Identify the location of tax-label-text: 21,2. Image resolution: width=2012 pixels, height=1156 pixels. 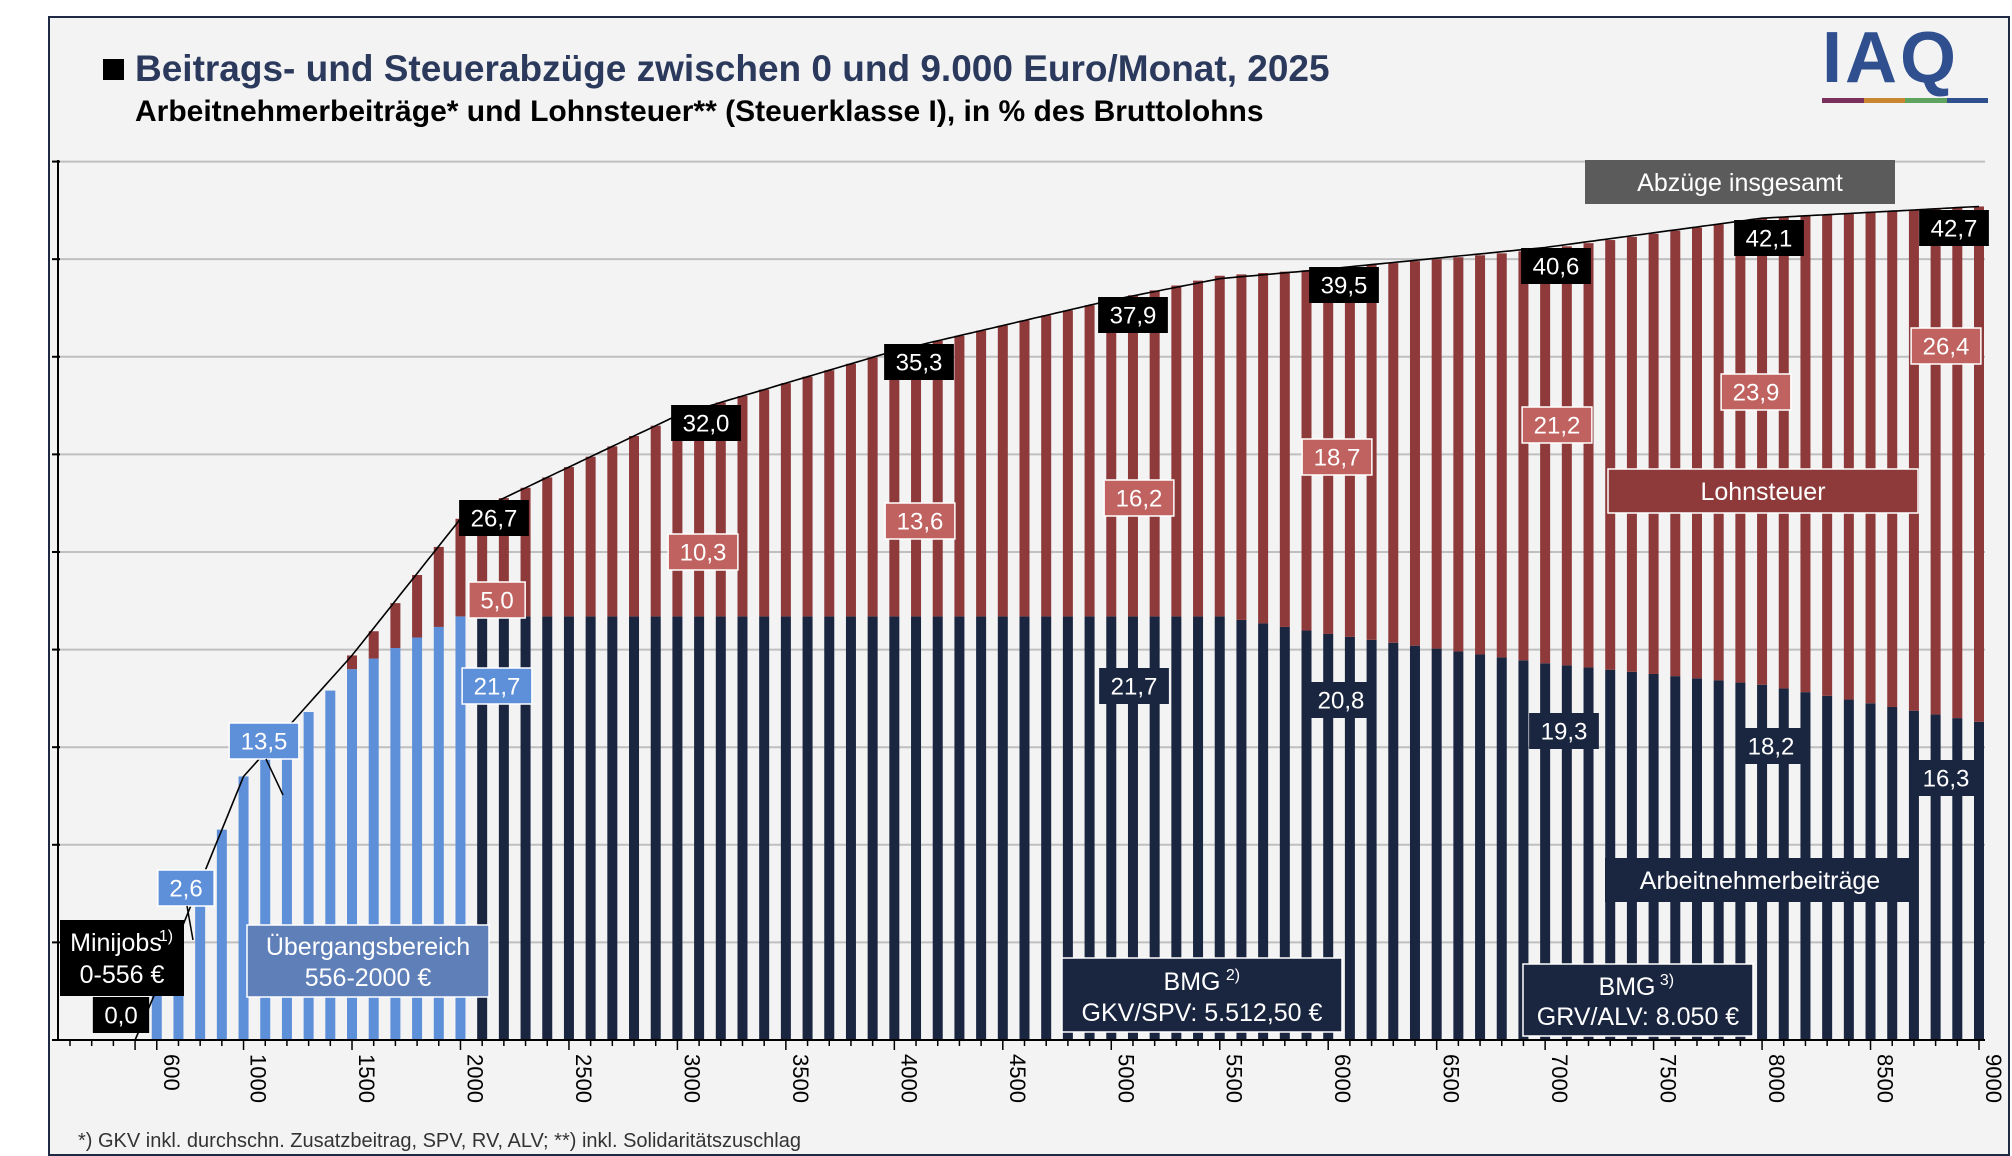
(1557, 426).